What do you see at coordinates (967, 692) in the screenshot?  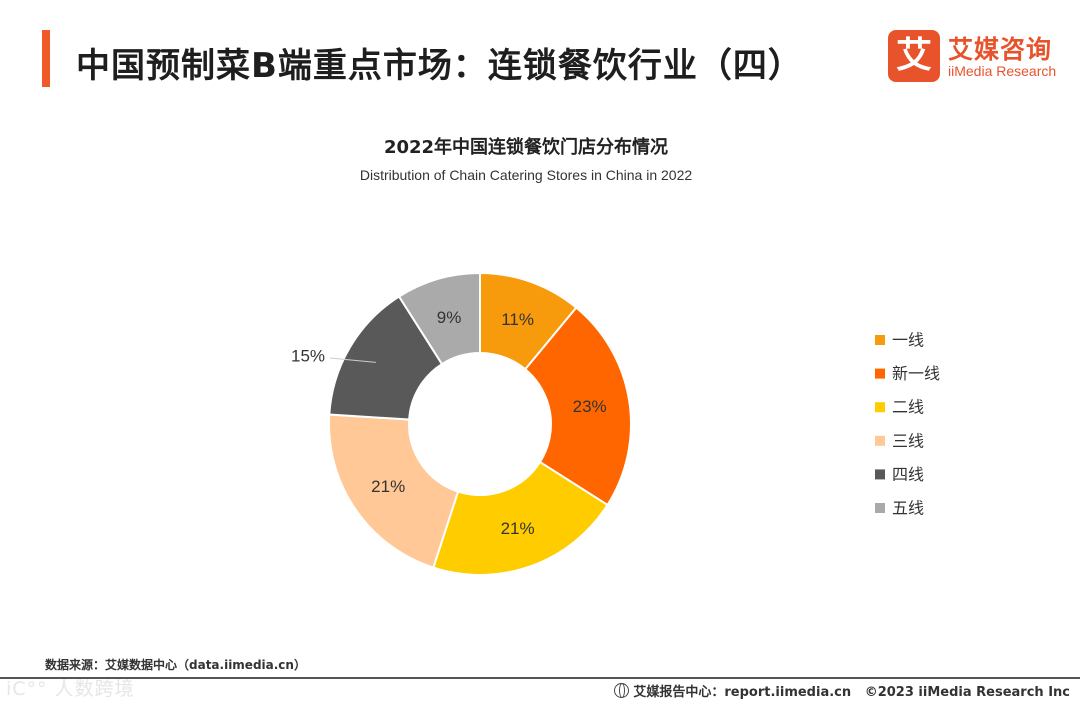 I see `copyright: ©2023 iiMedia Research Inc` at bounding box center [967, 692].